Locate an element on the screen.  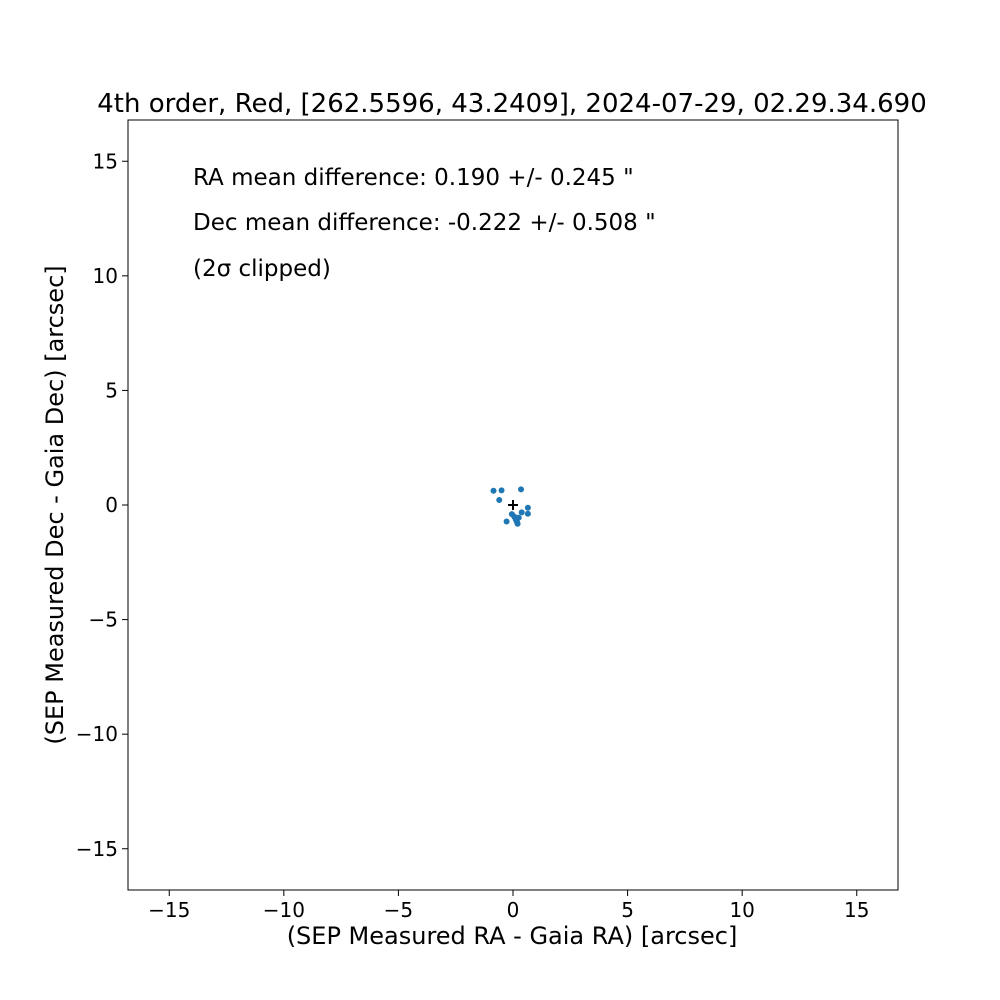
y-tick-label: −15 is located at coordinates (97, 849).